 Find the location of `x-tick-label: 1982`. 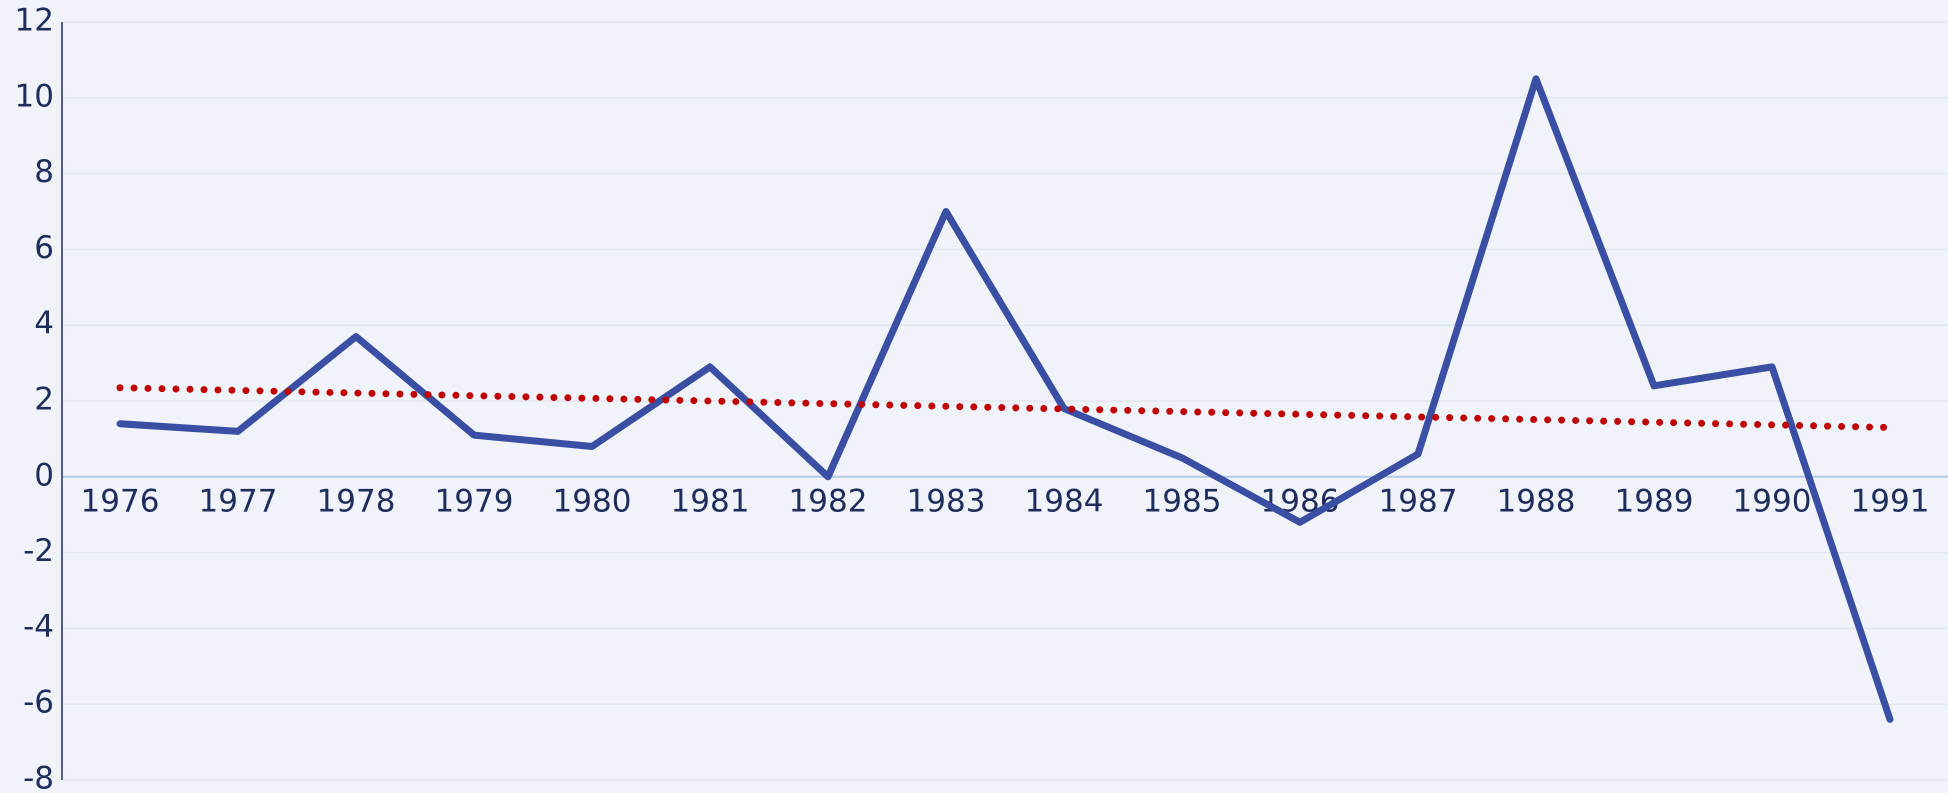

x-tick-label: 1982 is located at coordinates (828, 501).